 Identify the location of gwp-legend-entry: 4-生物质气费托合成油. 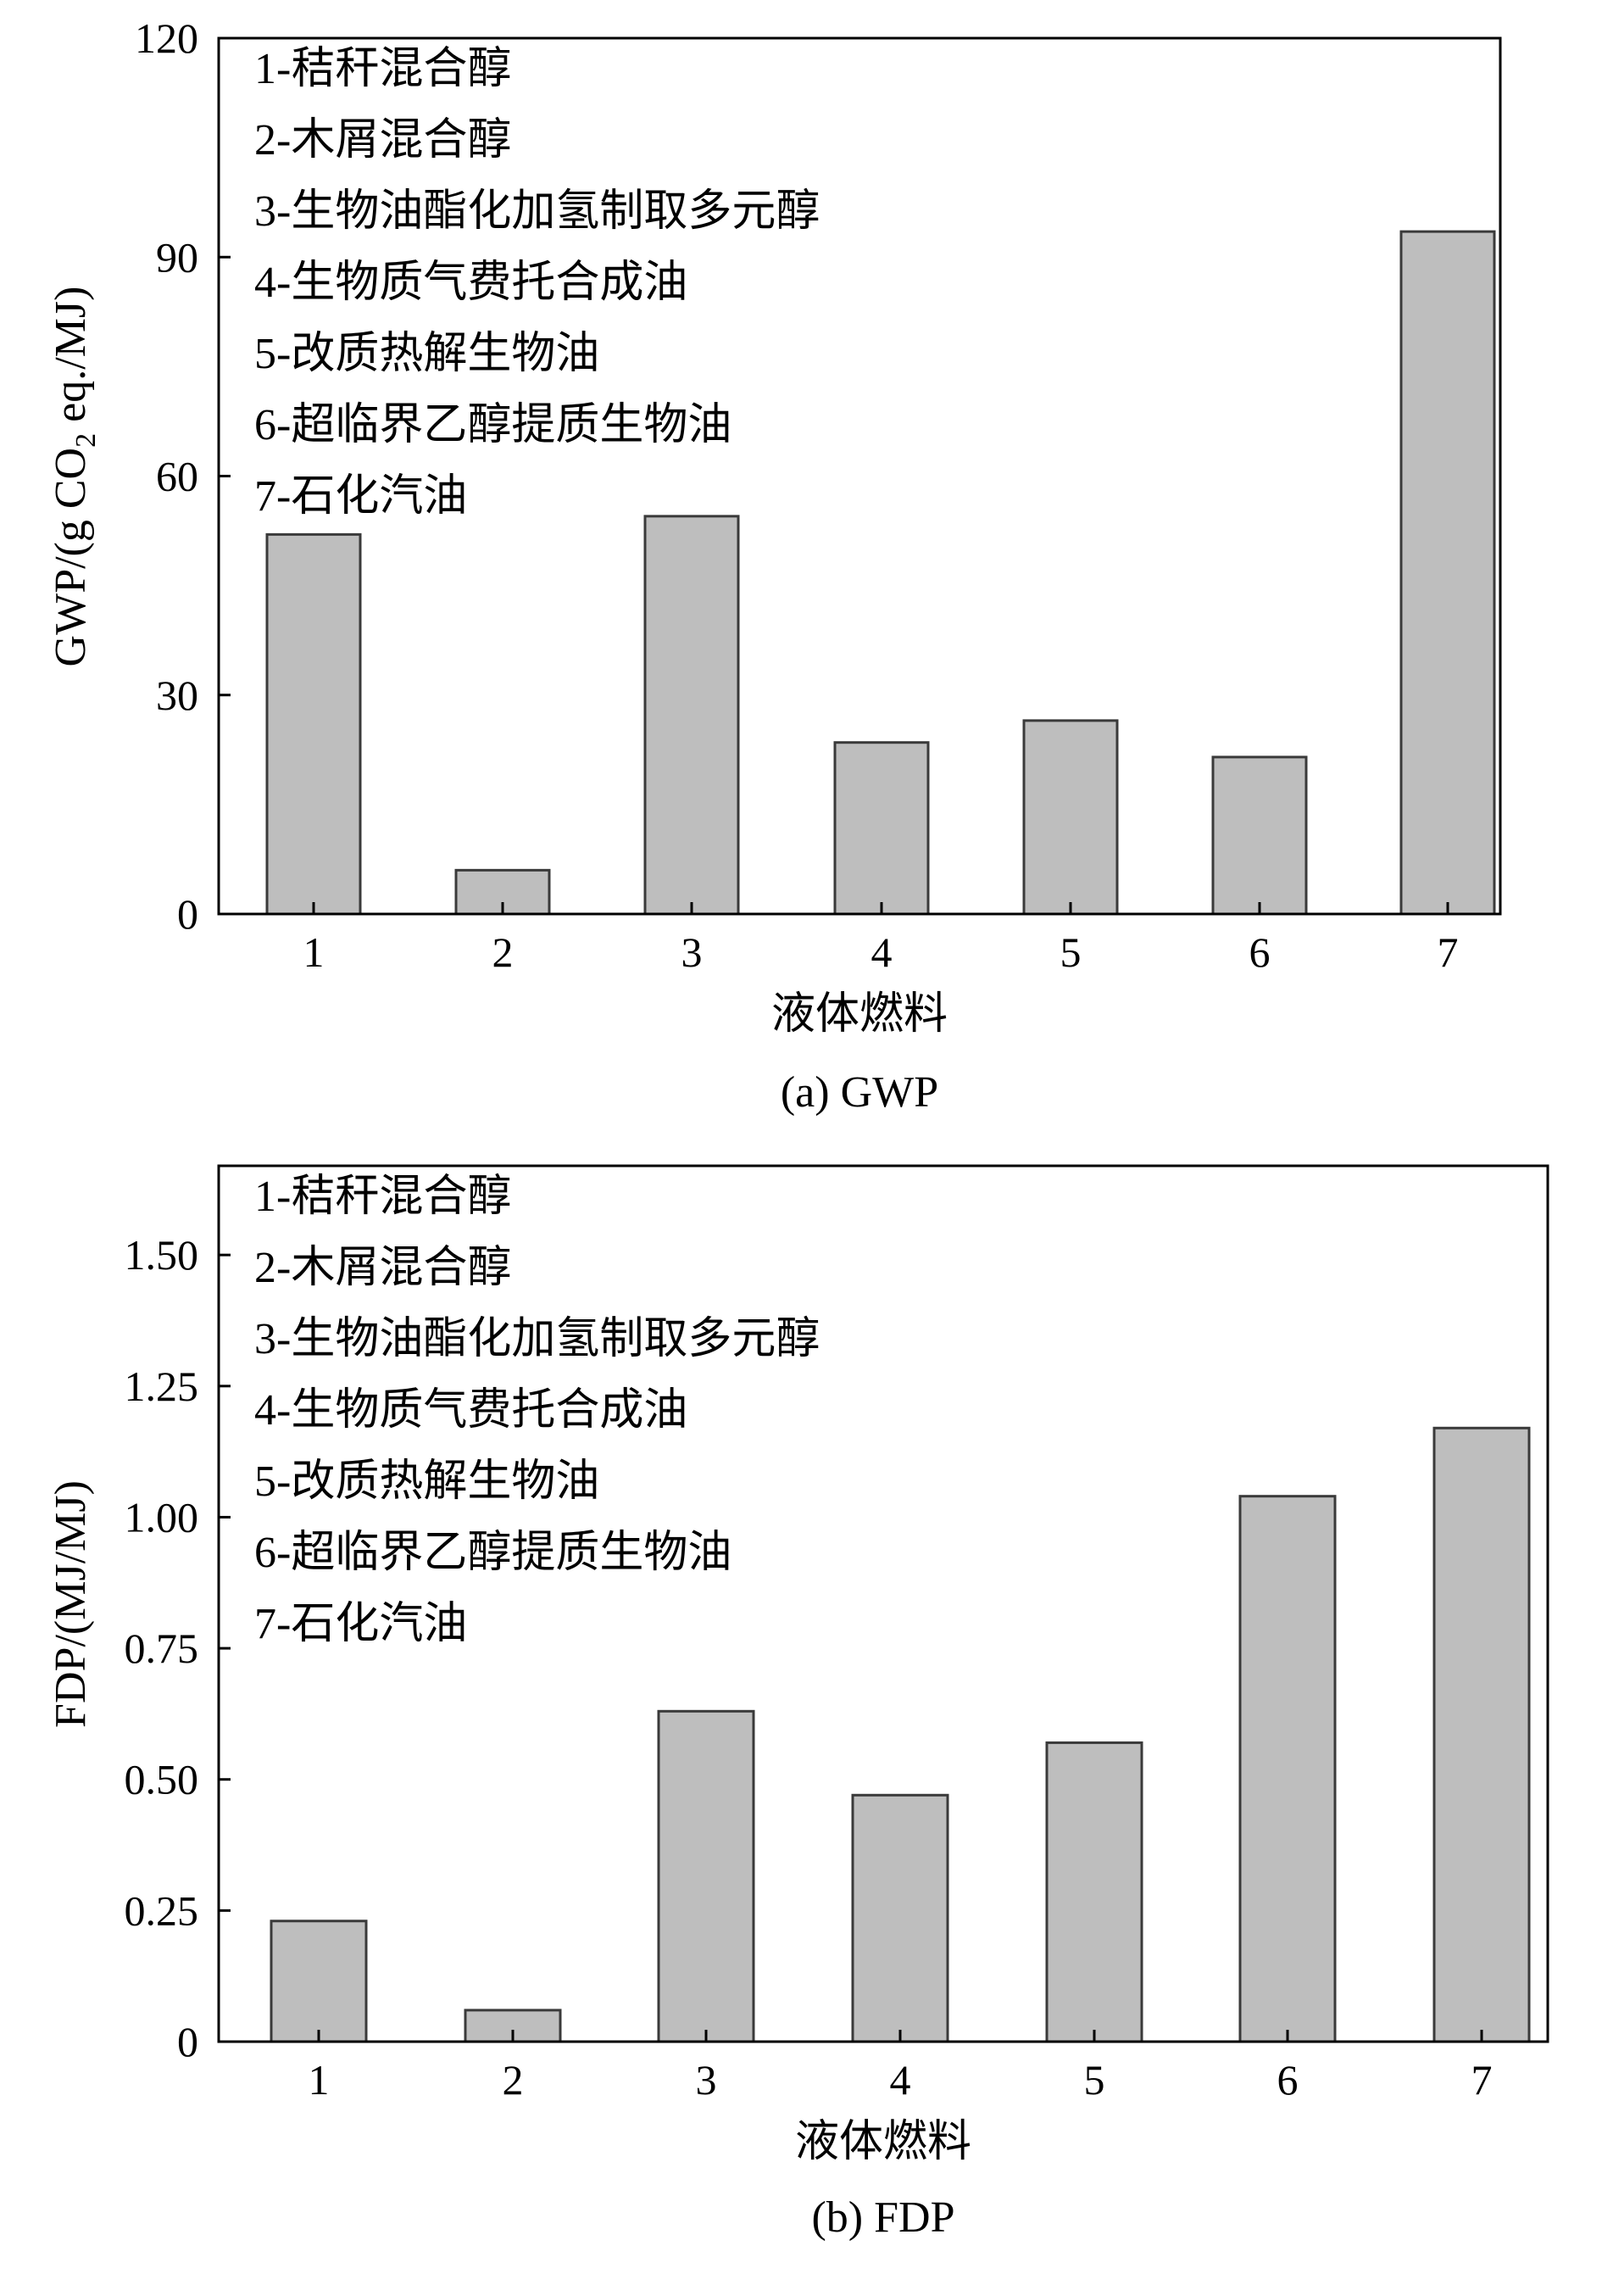
(470, 283).